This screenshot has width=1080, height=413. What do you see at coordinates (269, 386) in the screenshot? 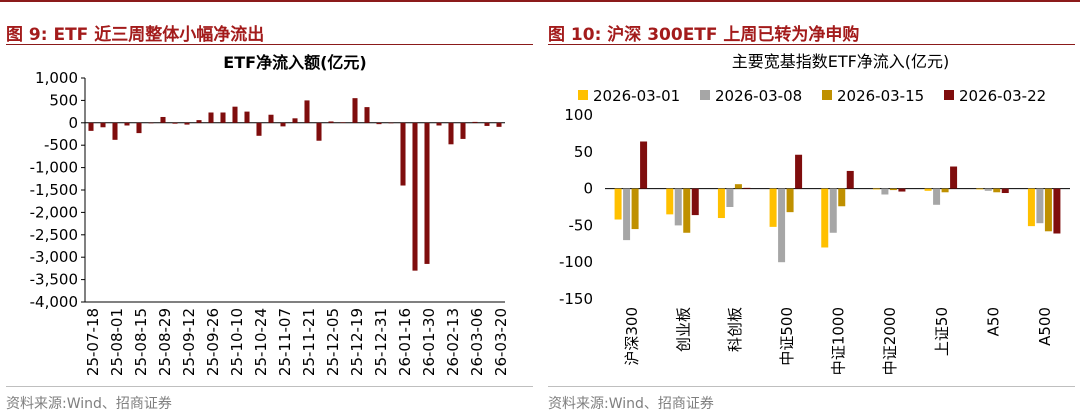
I see `left-bottom-rule` at bounding box center [269, 386].